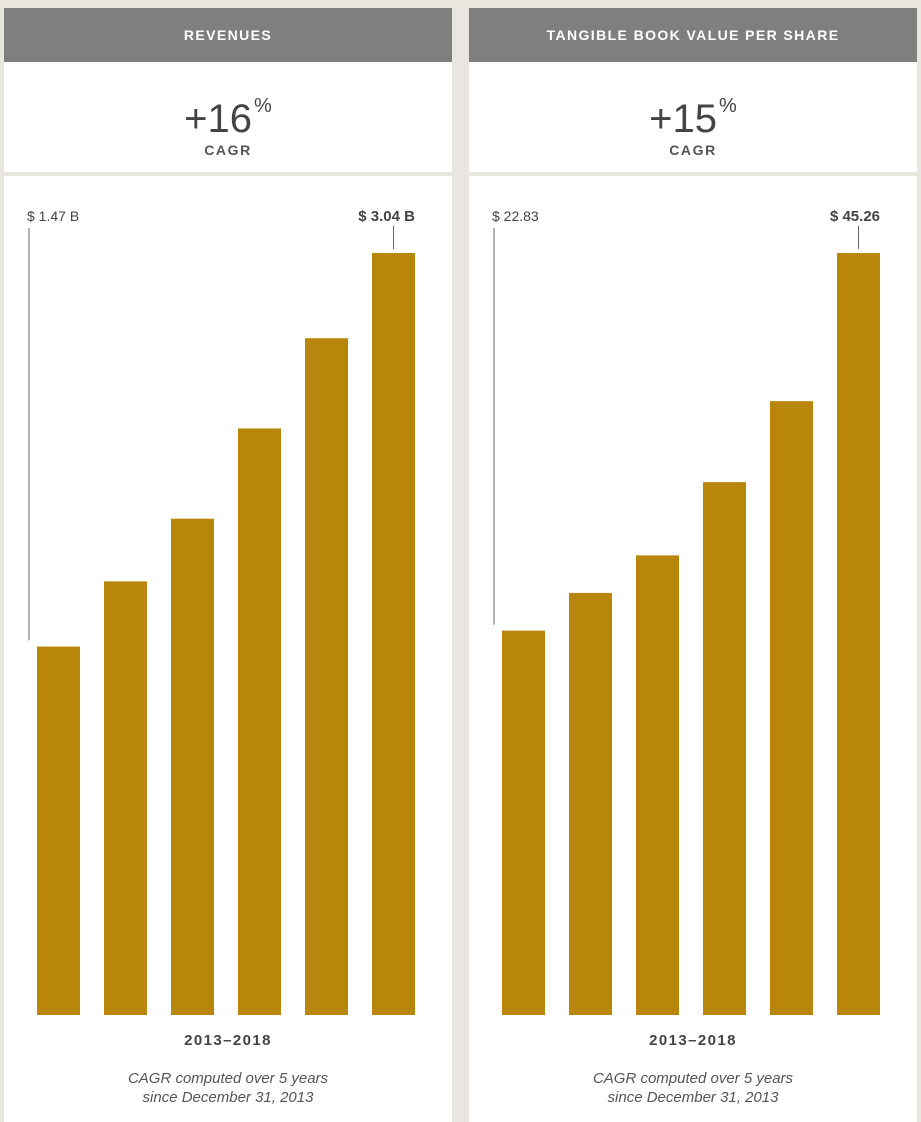 The width and height of the screenshot is (921, 1122). What do you see at coordinates (515, 216) in the screenshot?
I see `first-value-label: $ 22.83` at bounding box center [515, 216].